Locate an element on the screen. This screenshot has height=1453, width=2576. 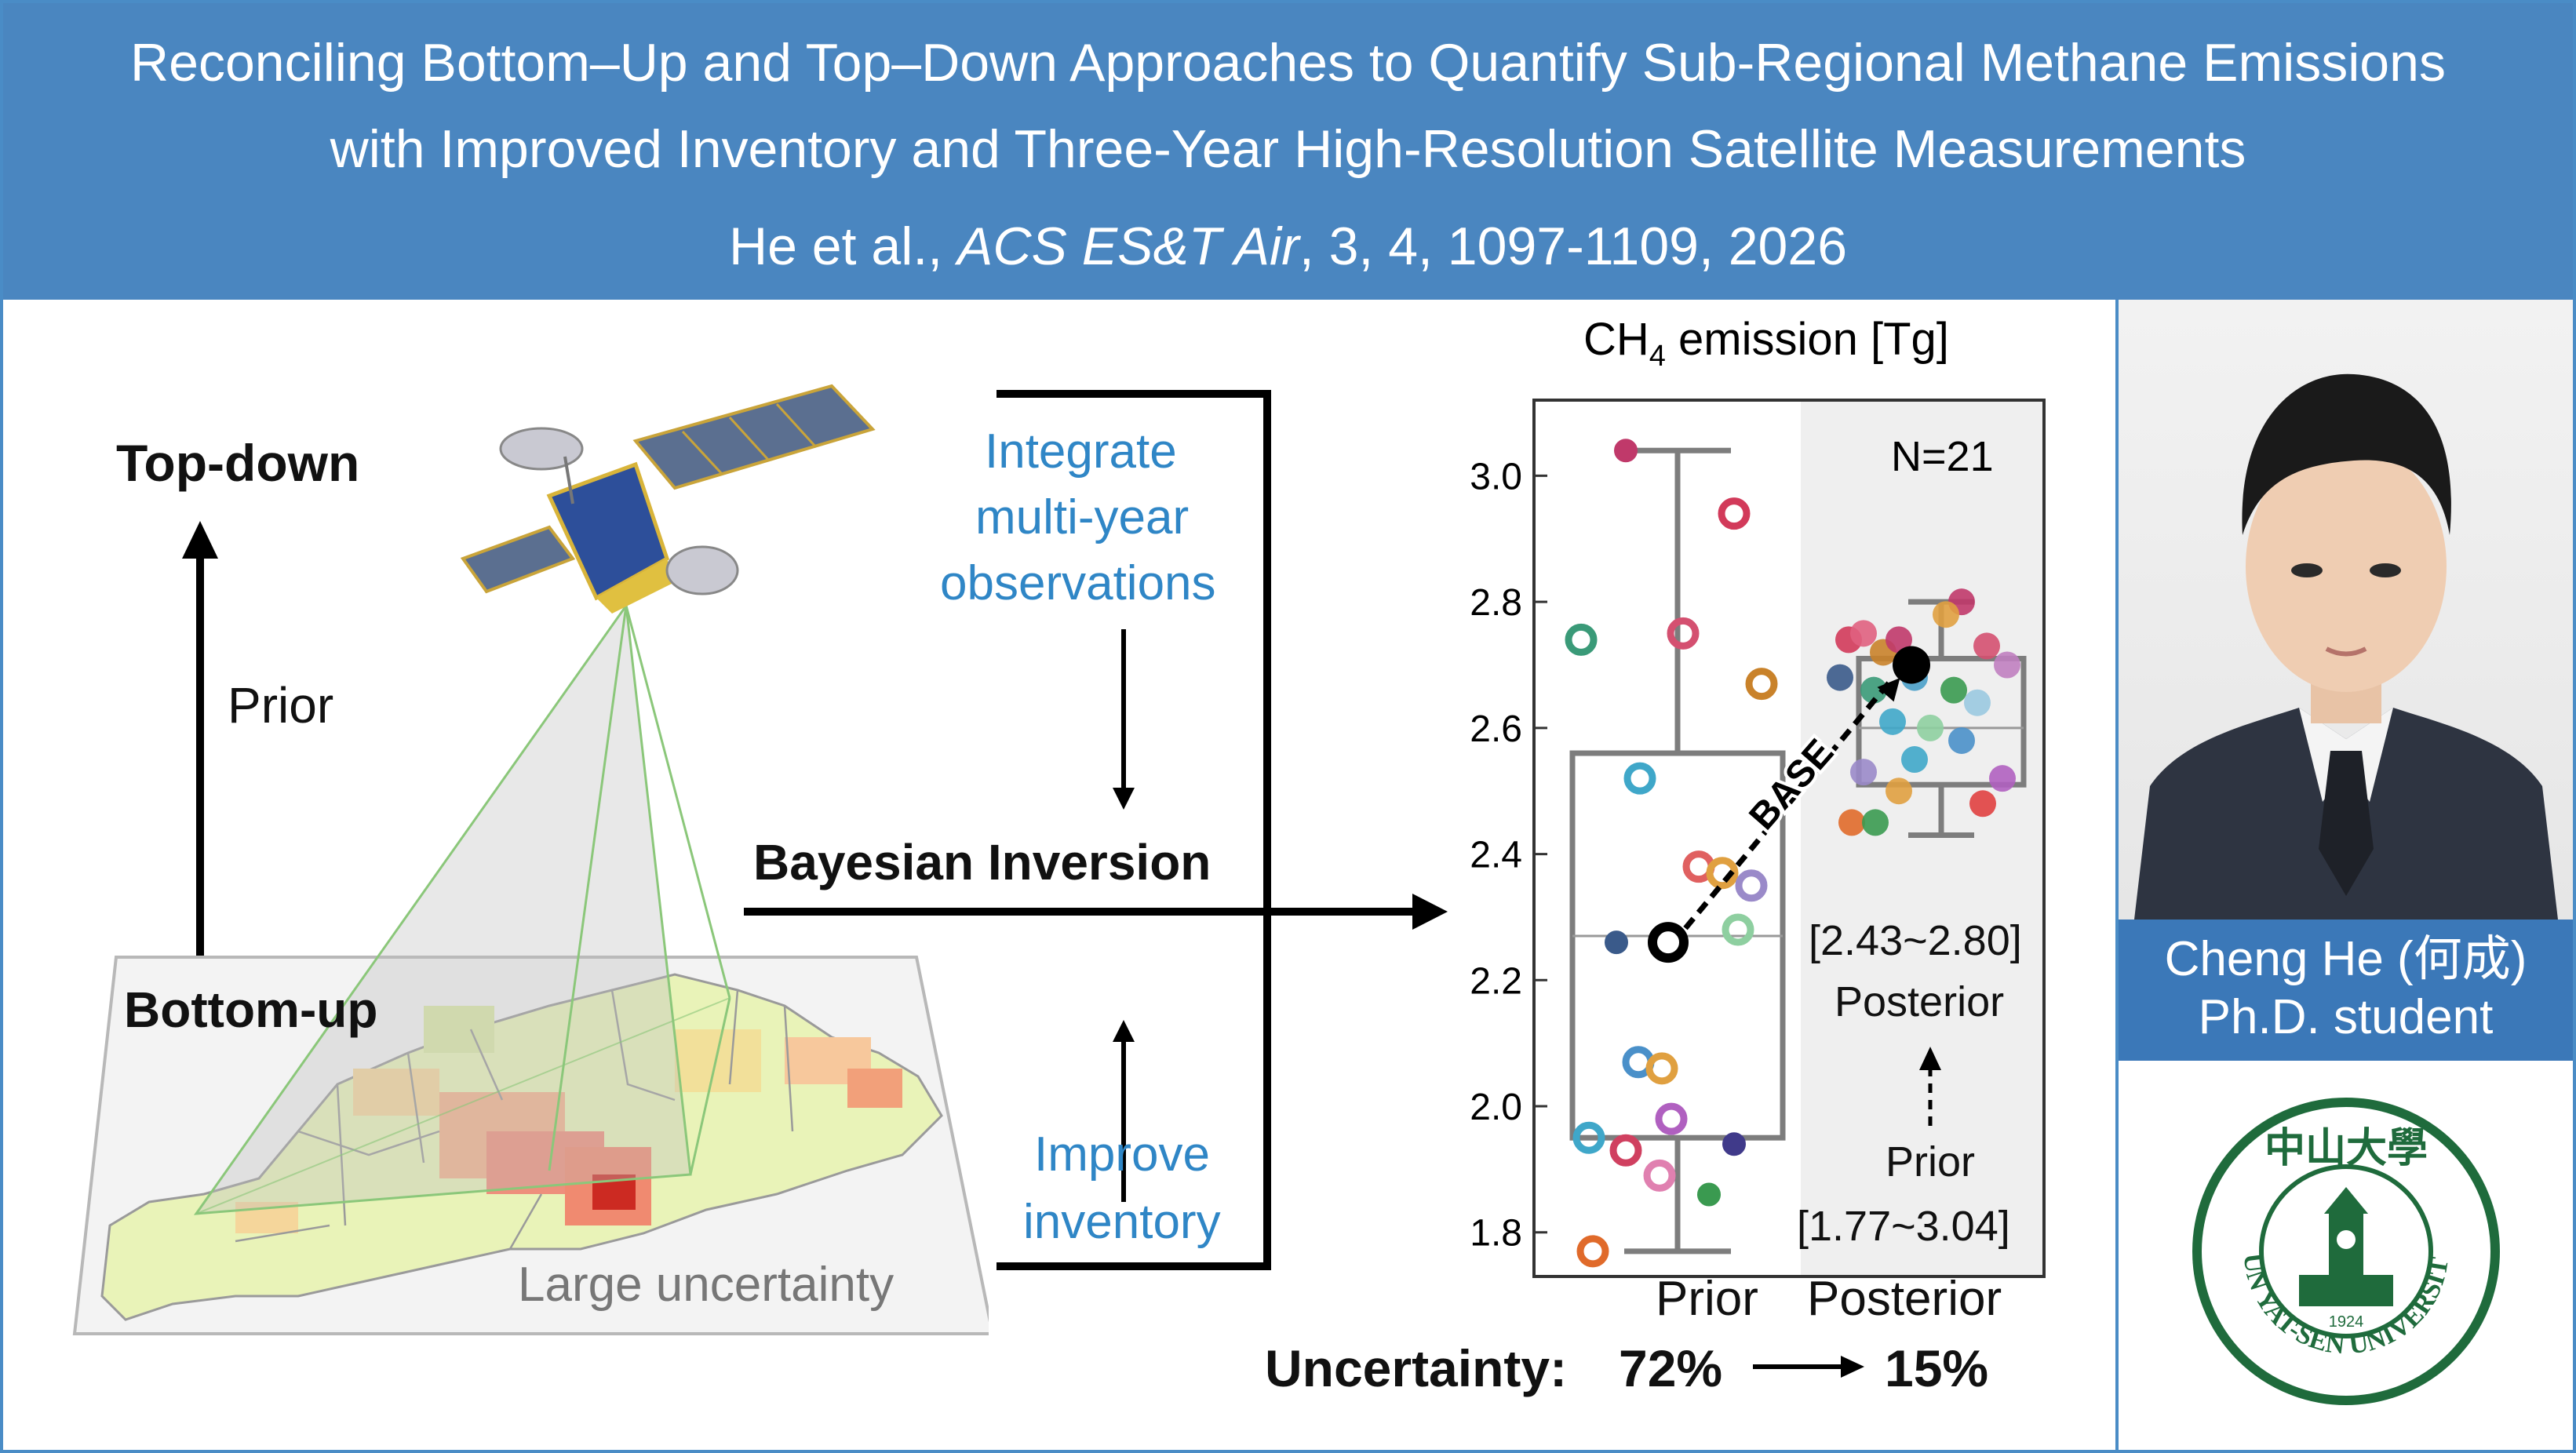
y-tick-label: 2.0 is located at coordinates (1496, 1107).